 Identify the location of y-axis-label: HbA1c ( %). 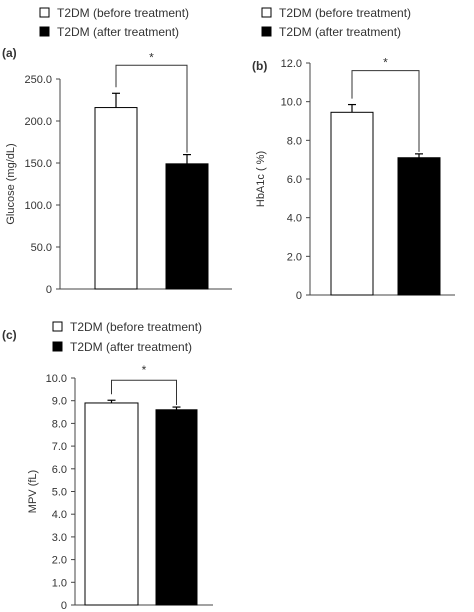
(261, 179).